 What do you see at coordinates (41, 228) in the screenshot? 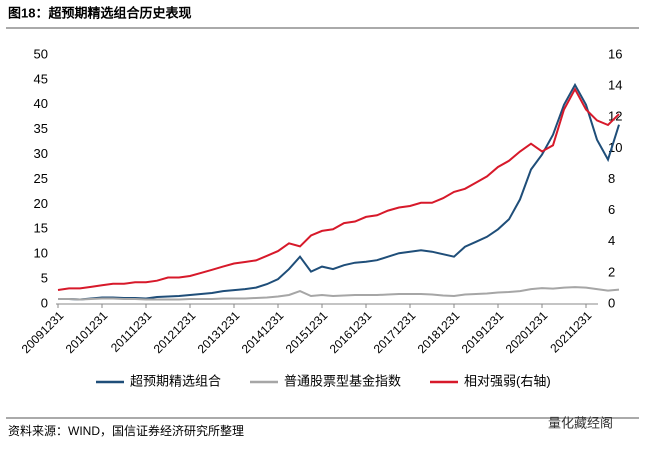
I see `y-tick-label: 15` at bounding box center [41, 228].